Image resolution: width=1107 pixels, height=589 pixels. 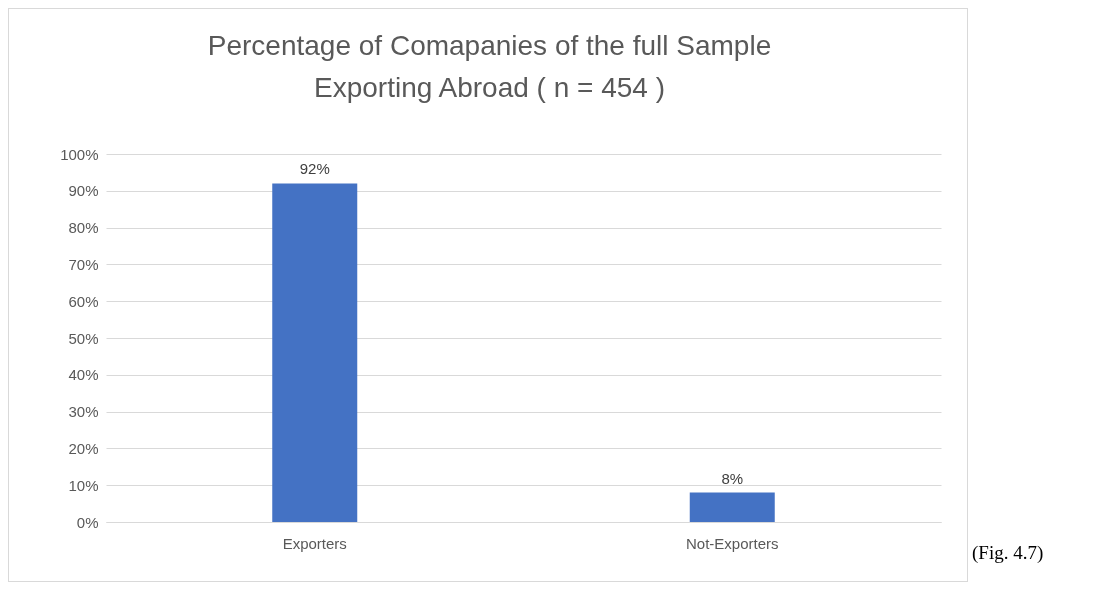 What do you see at coordinates (83, 301) in the screenshot?
I see `y-tick-label: 60%` at bounding box center [83, 301].